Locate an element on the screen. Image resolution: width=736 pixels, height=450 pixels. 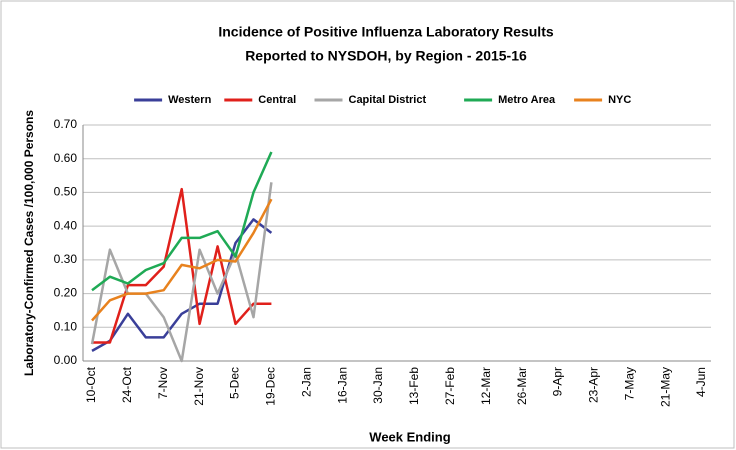
x-tick-label: 23-Apr is located at coordinates (594, 385).